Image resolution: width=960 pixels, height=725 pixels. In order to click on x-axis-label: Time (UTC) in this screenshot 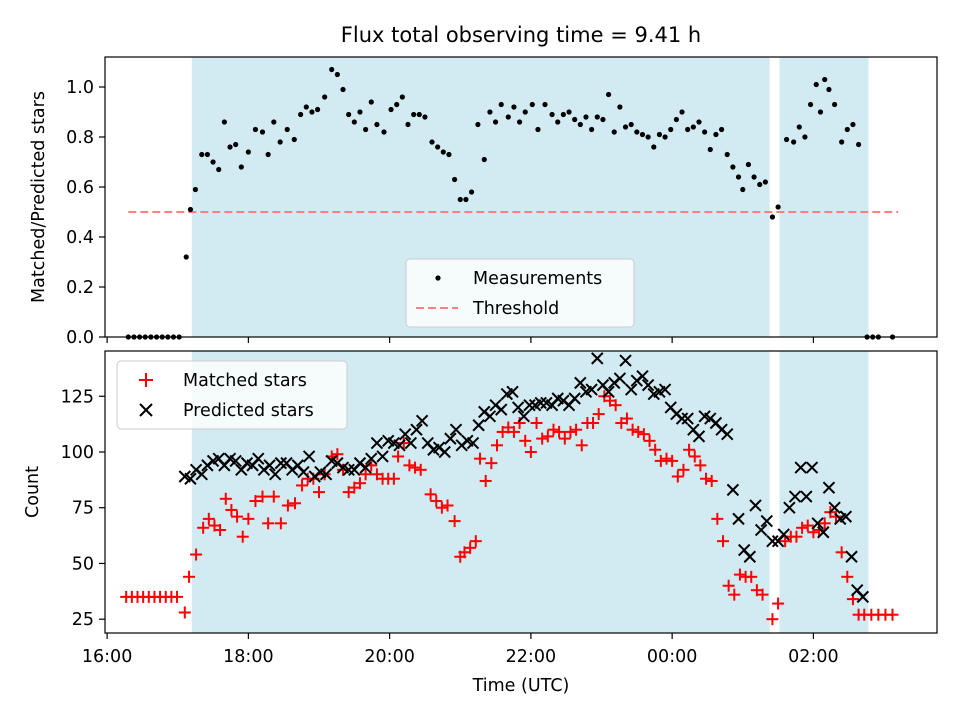, I will do `click(521, 686)`.